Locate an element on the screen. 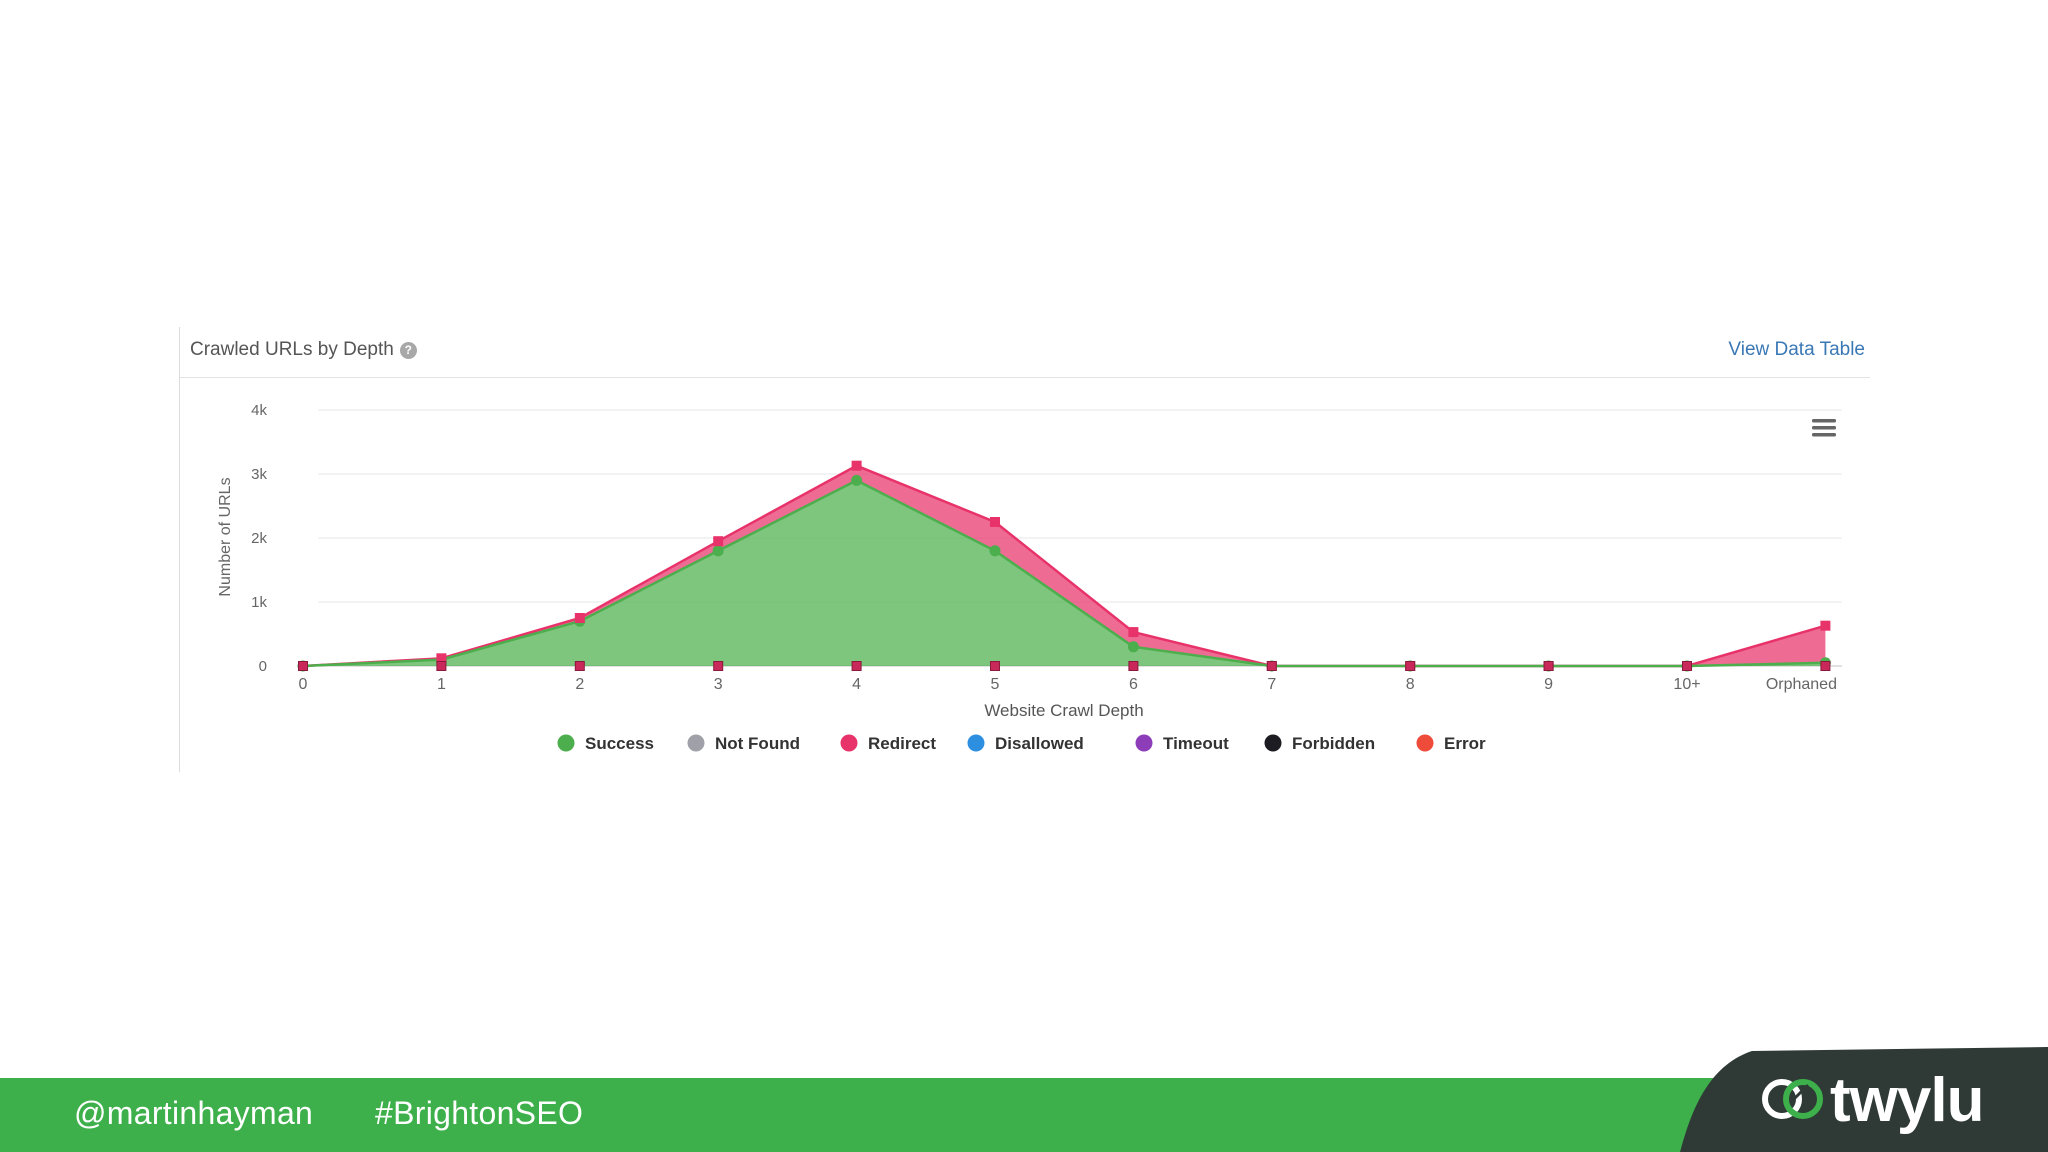  legend-item: Success is located at coordinates (606, 743).